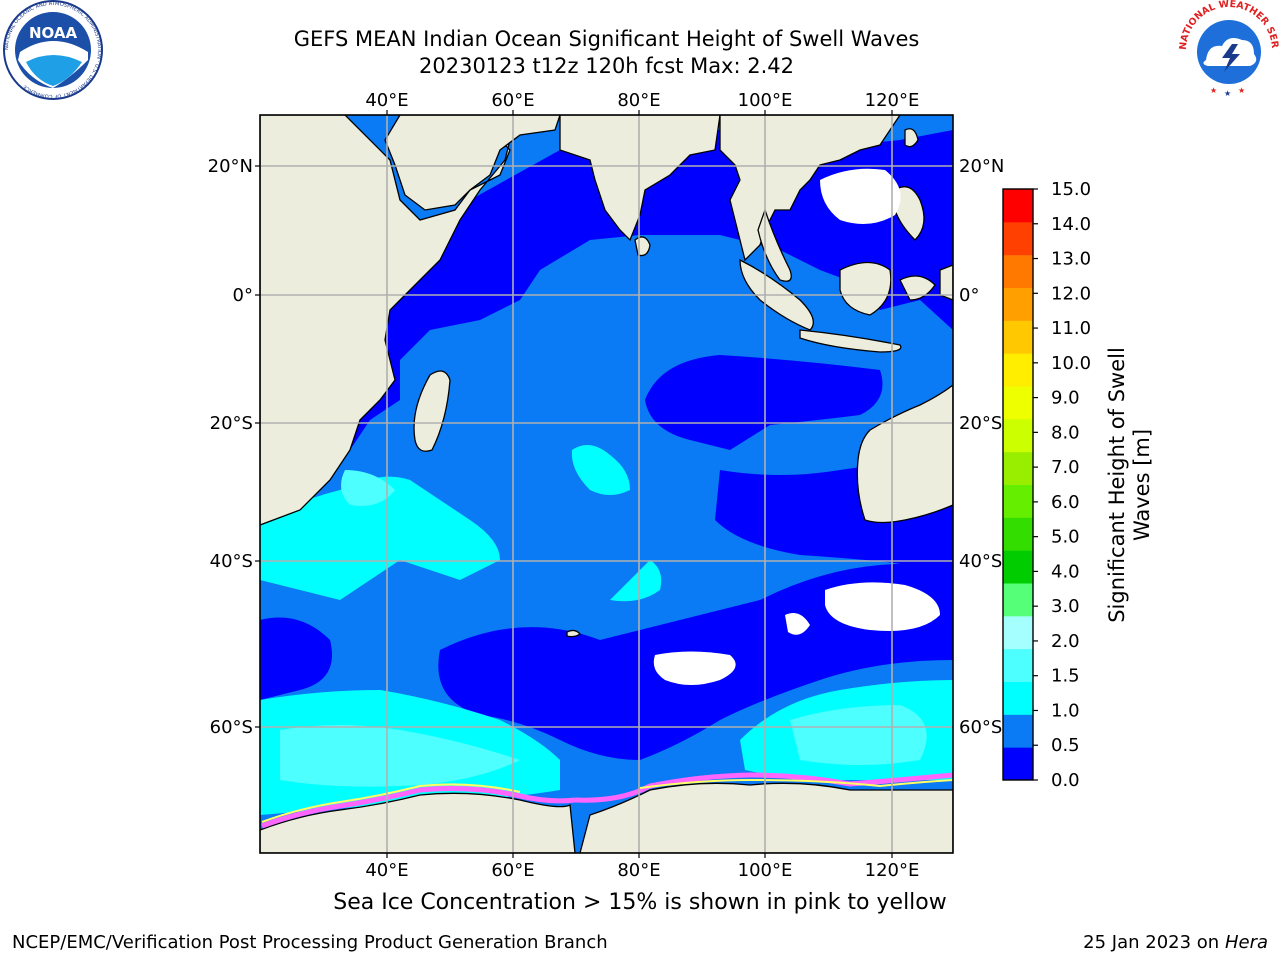  Describe the element at coordinates (1065, 467) in the screenshot. I see `colorbar-tick-label: 7.0` at that location.